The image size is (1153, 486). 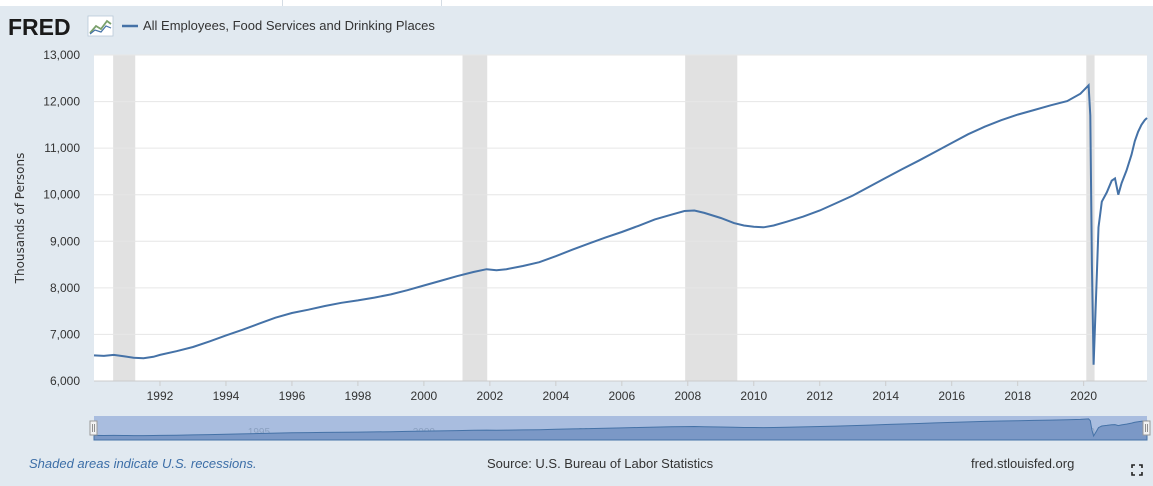 What do you see at coordinates (1137, 470) in the screenshot?
I see `fullscreen-icon` at bounding box center [1137, 470].